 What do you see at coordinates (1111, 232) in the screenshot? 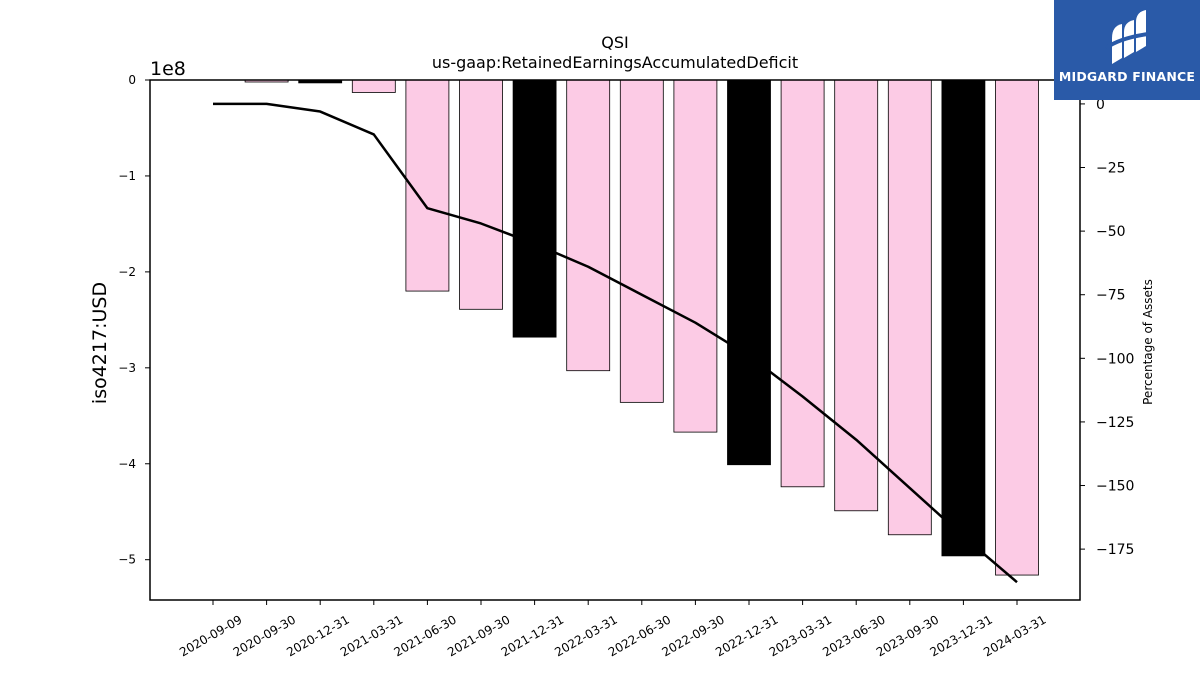
I see `y2-tick-label: −50` at bounding box center [1111, 232].